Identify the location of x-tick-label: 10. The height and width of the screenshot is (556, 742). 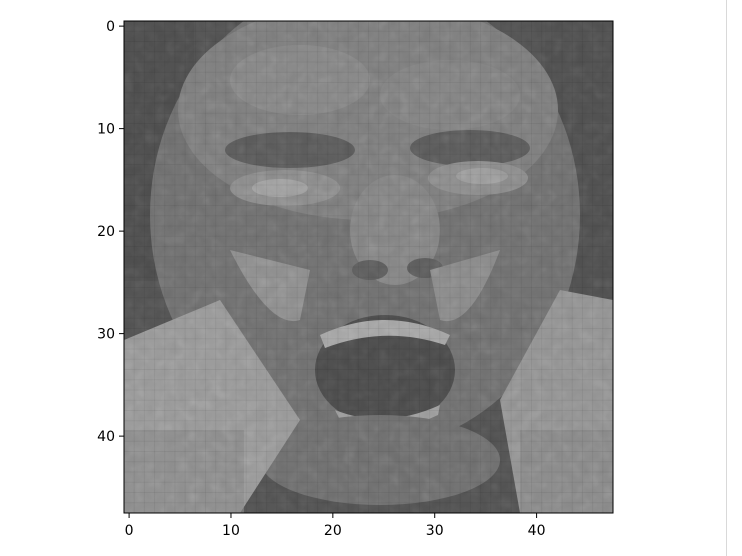
(231, 531).